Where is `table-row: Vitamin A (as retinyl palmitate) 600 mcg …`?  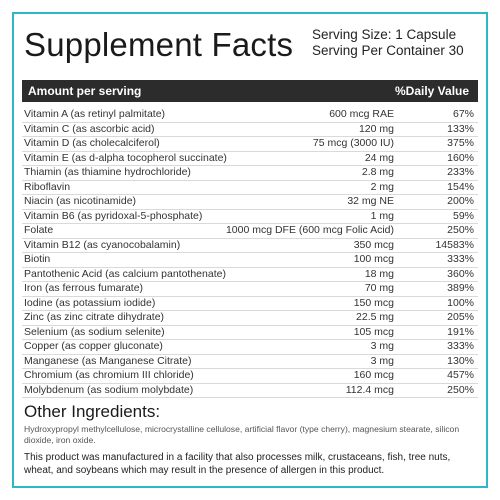
table-row: Vitamin A (as retinyl palmitate) 600 mcg … is located at coordinates (250, 115).